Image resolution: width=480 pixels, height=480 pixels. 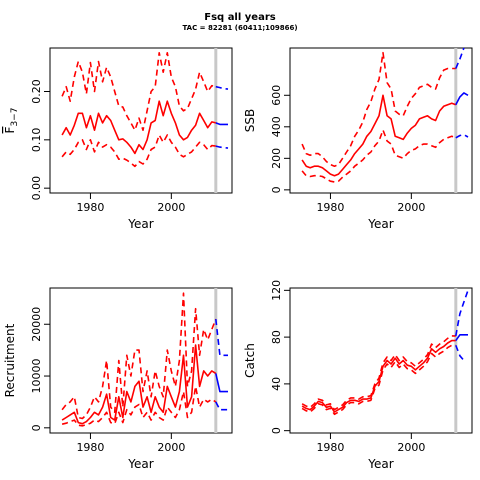 What do you see at coordinates (276, 384) in the screenshot?
I see `catch-y-tick-label: 40` at bounding box center [276, 384].